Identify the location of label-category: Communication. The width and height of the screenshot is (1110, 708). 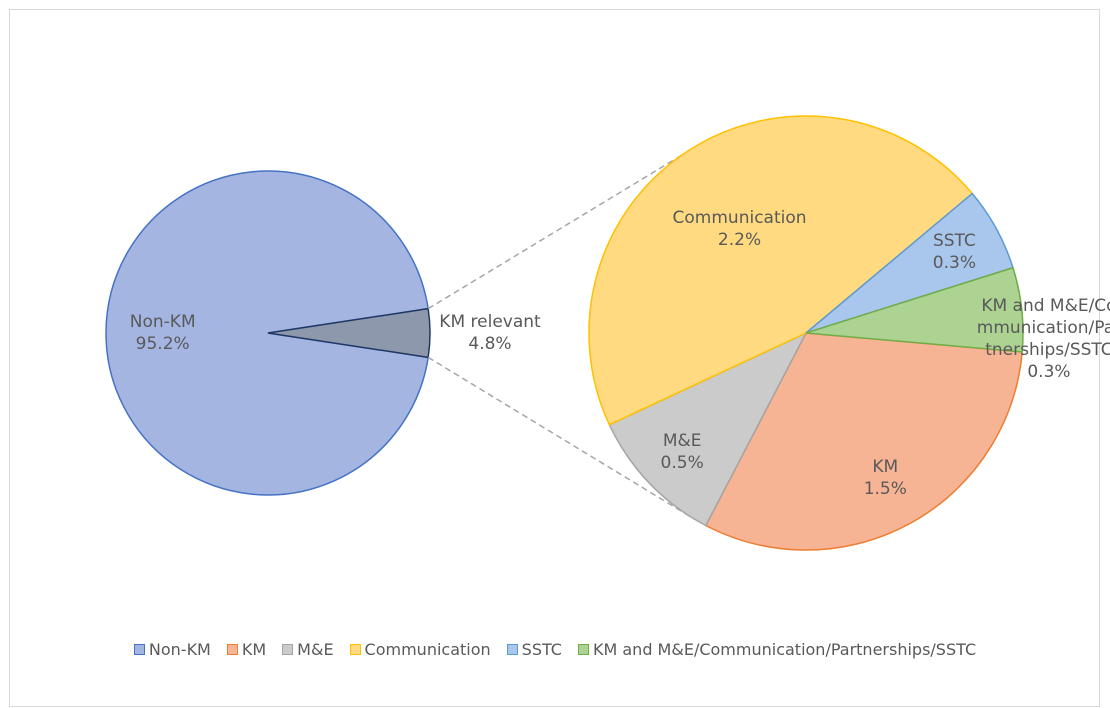
(739, 217).